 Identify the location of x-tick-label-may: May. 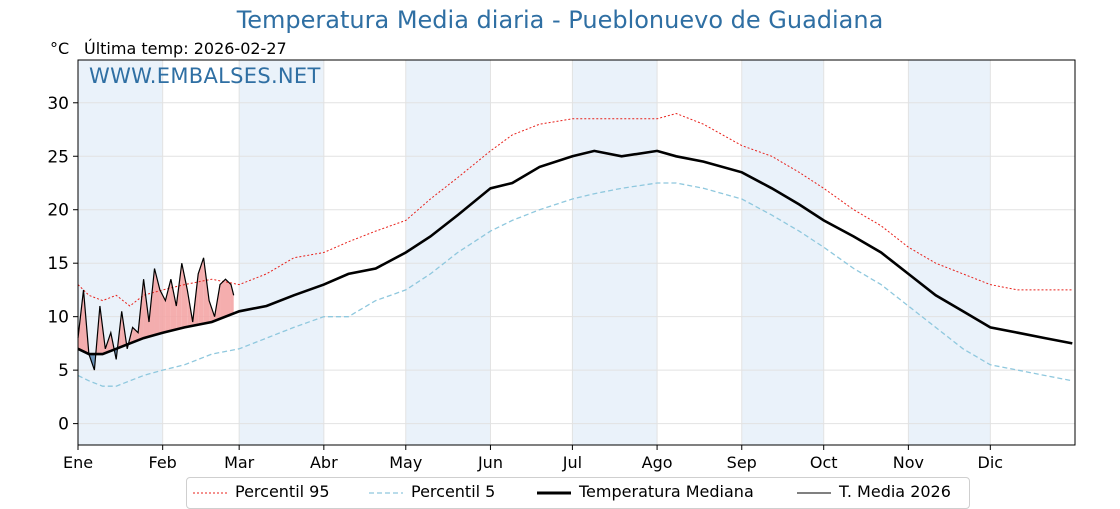
(405, 462).